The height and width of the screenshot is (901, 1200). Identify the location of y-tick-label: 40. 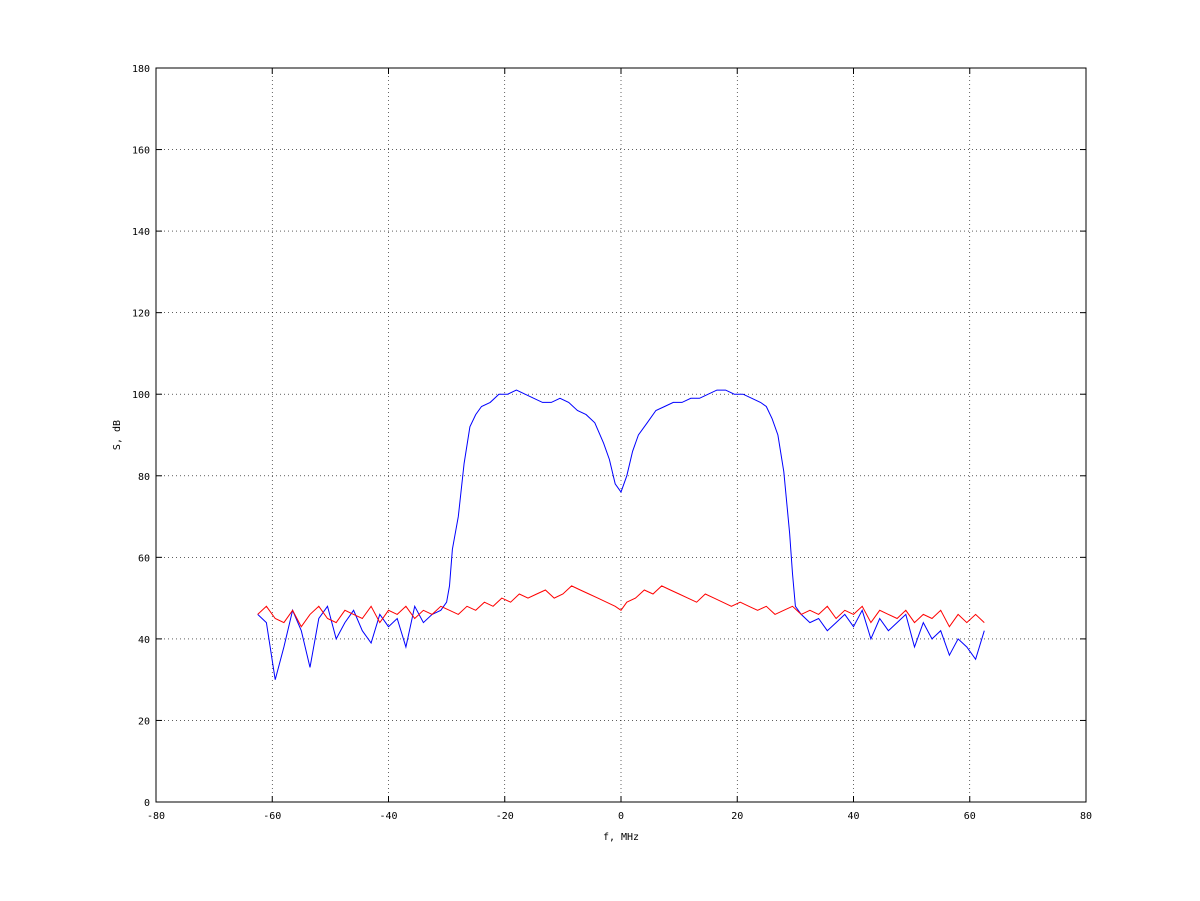
(144, 640).